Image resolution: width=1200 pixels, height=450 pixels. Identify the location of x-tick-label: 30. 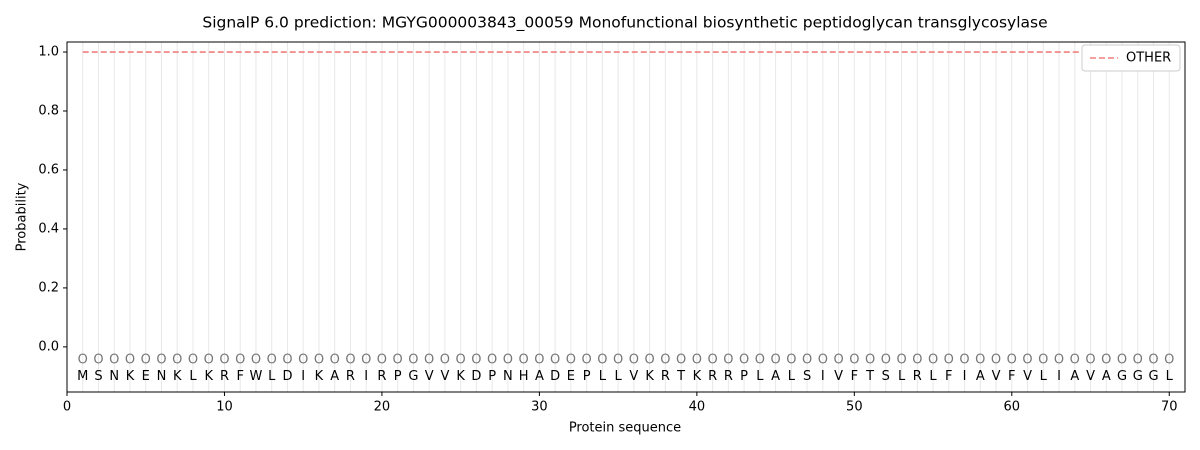
(539, 407).